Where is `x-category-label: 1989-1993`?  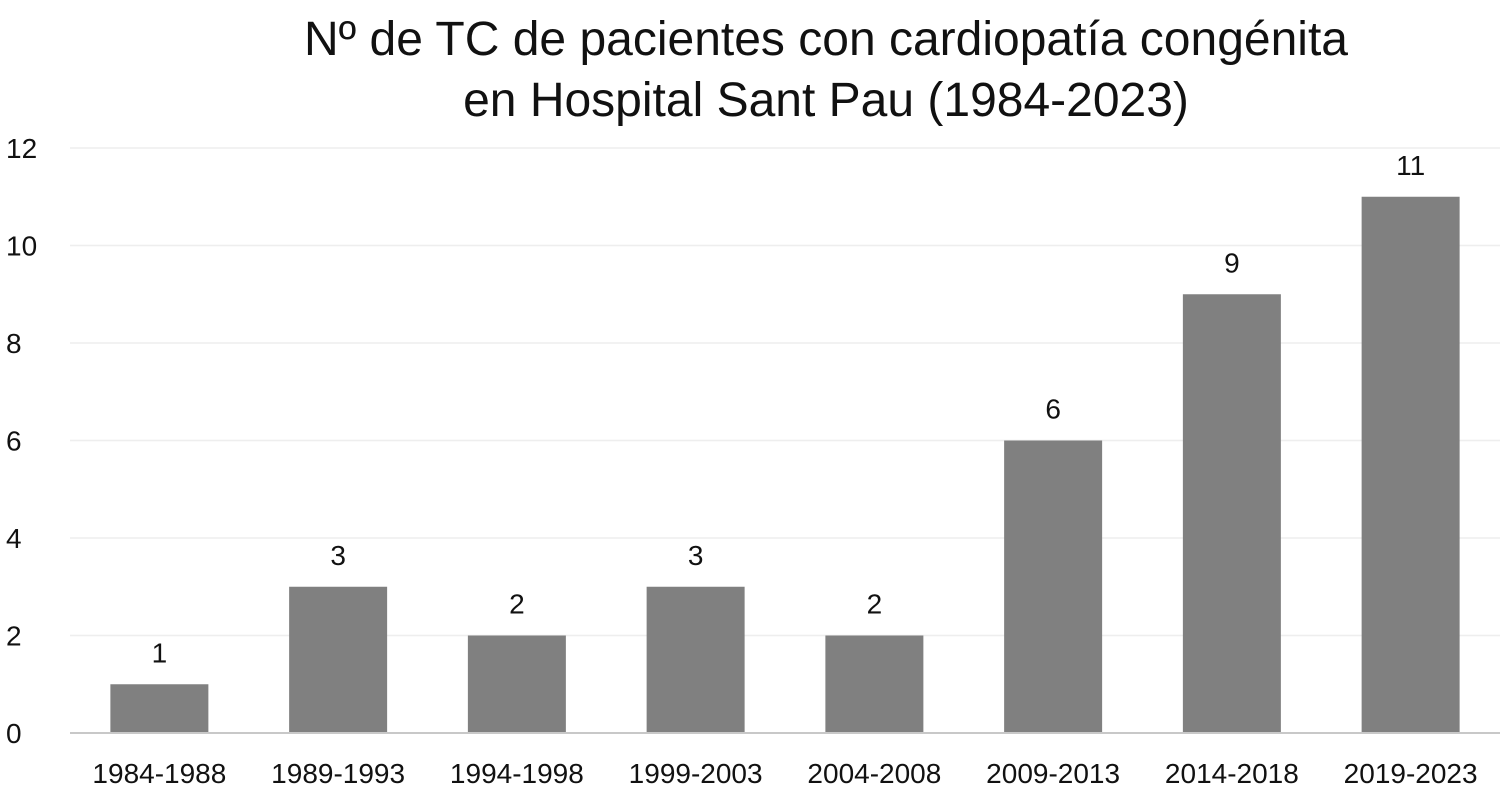
x-category-label: 1989-1993 is located at coordinates (338, 773).